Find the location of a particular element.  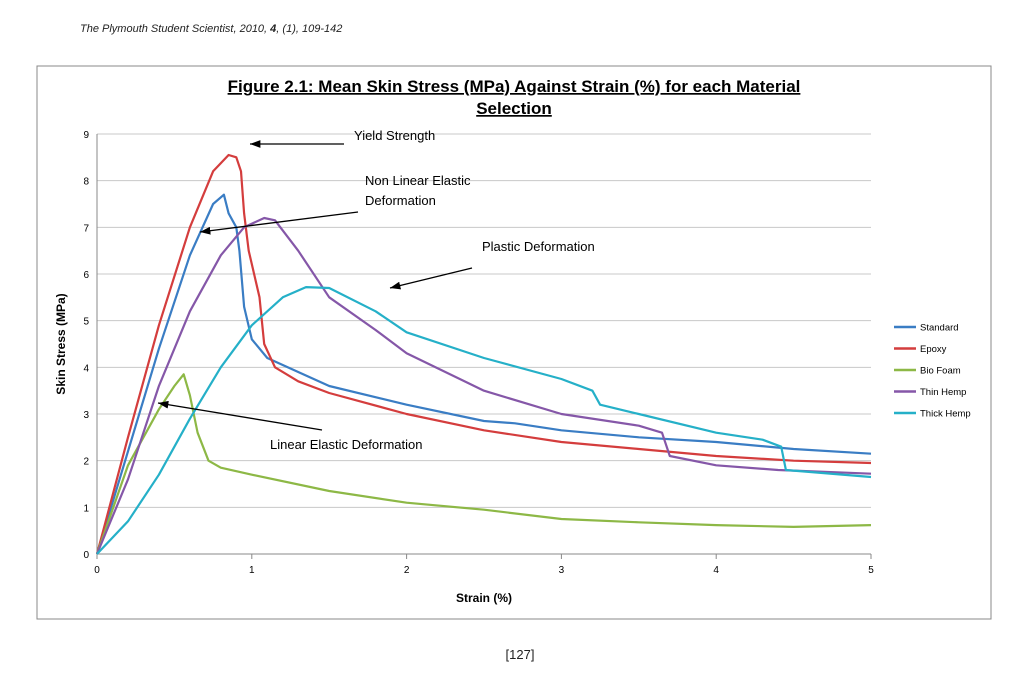

x-tick-label: 4 is located at coordinates (716, 570).